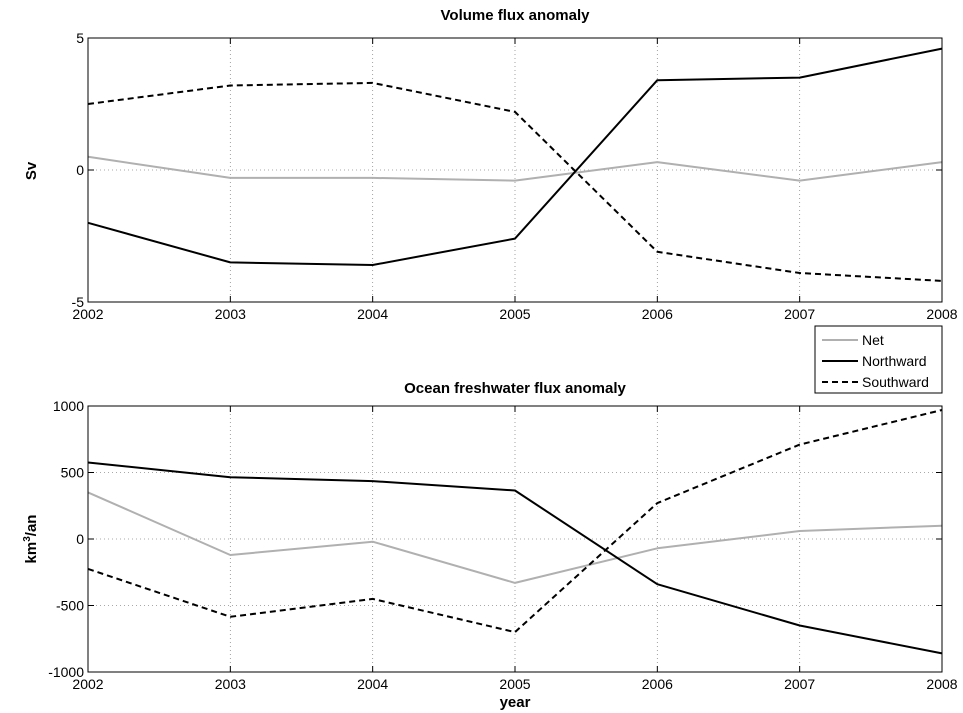 Image resolution: width=963 pixels, height=713 pixels. Describe the element at coordinates (894, 361) in the screenshot. I see `legend-label-northward: Northward` at that location.